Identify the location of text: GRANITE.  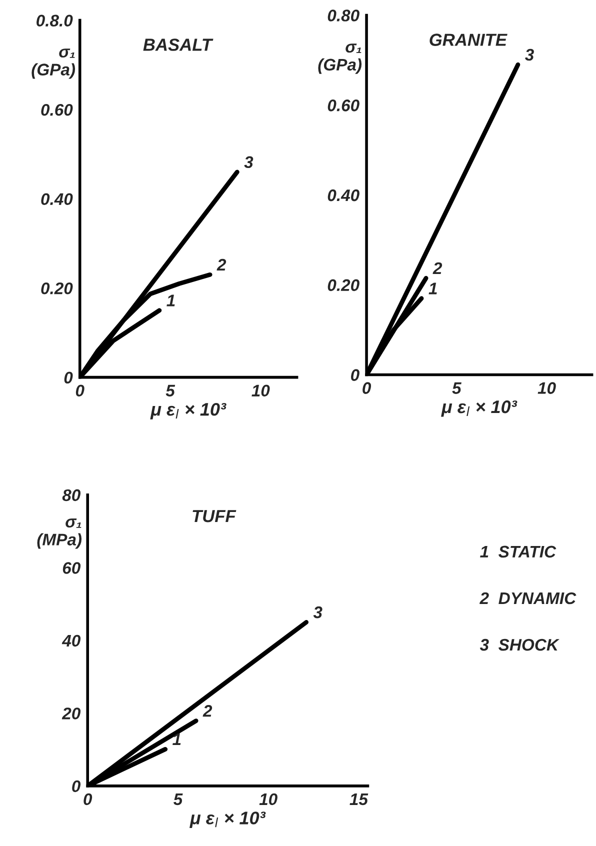
(469, 40).